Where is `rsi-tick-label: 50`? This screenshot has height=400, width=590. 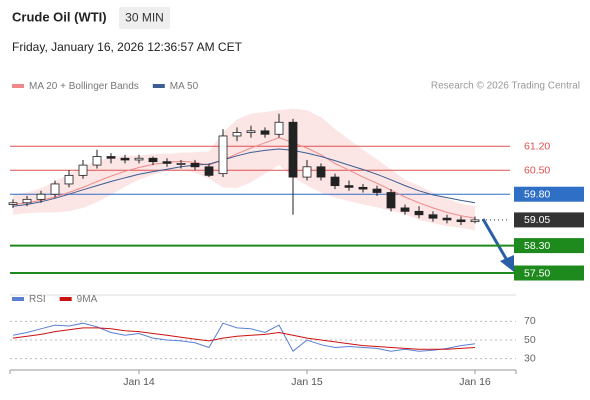 rsi-tick-label: 50 is located at coordinates (530, 340).